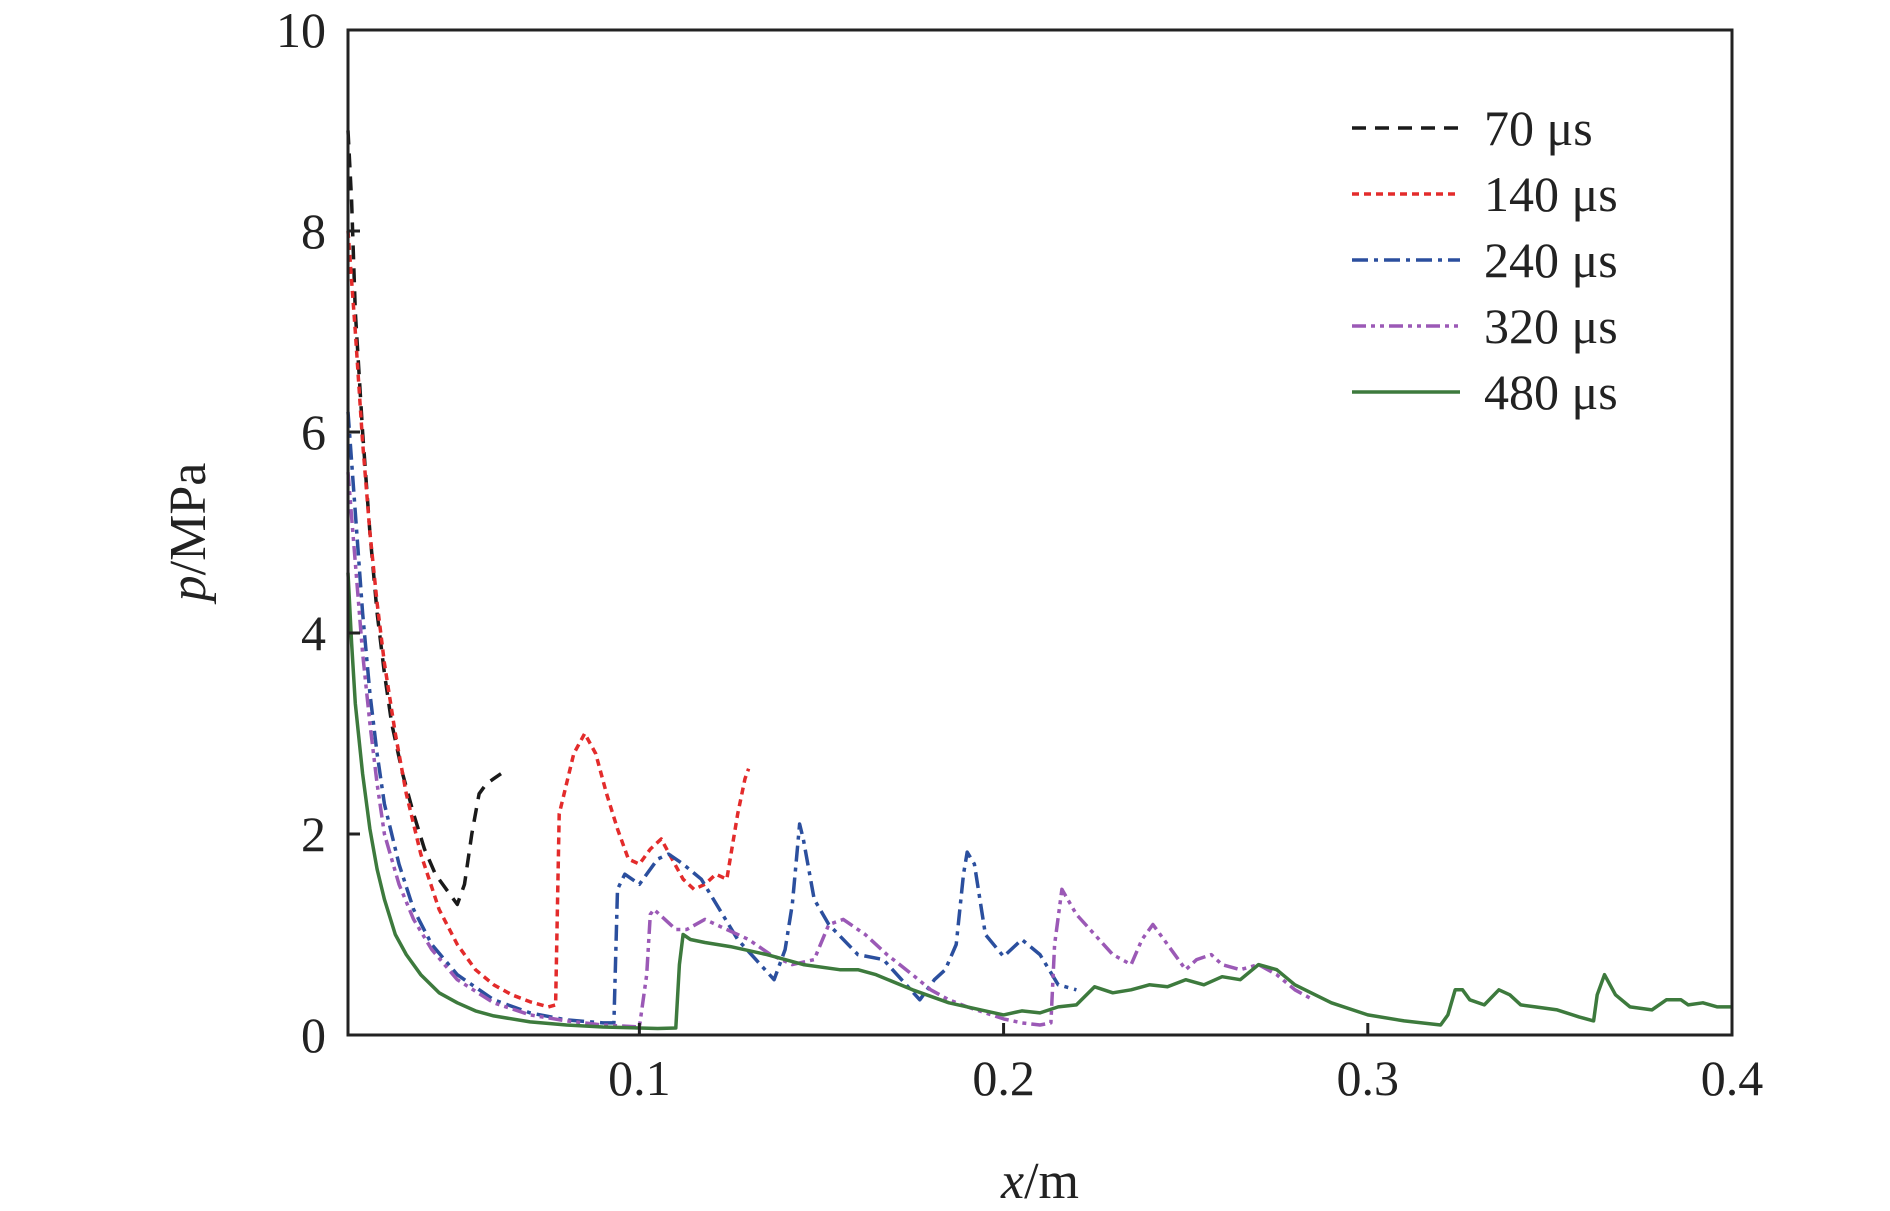  What do you see at coordinates (1732, 1078) in the screenshot?
I see `x-tick-label: 0.4` at bounding box center [1732, 1078].